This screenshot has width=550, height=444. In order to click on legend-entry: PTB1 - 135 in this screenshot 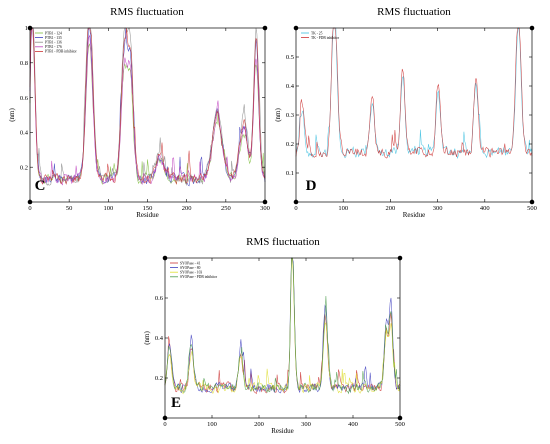, I will do `click(53, 38)`.